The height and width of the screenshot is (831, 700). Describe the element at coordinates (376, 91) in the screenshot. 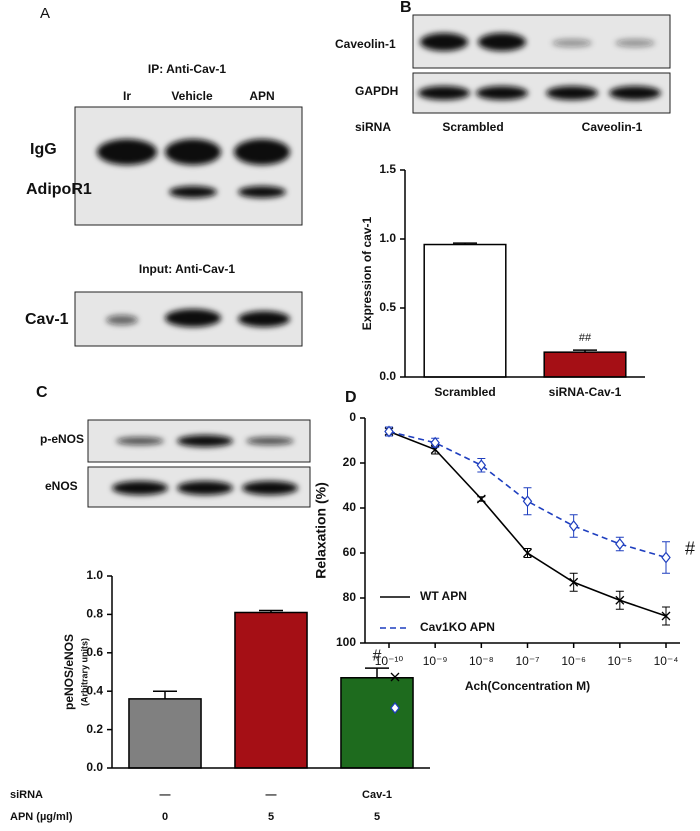

I see `band-label: GAPDH` at that location.